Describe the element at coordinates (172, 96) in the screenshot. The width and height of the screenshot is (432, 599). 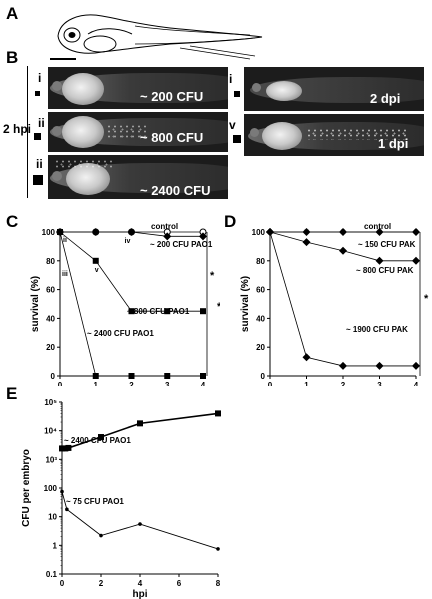
I see `fish-i-label: ~ 200 CFU` at that location.